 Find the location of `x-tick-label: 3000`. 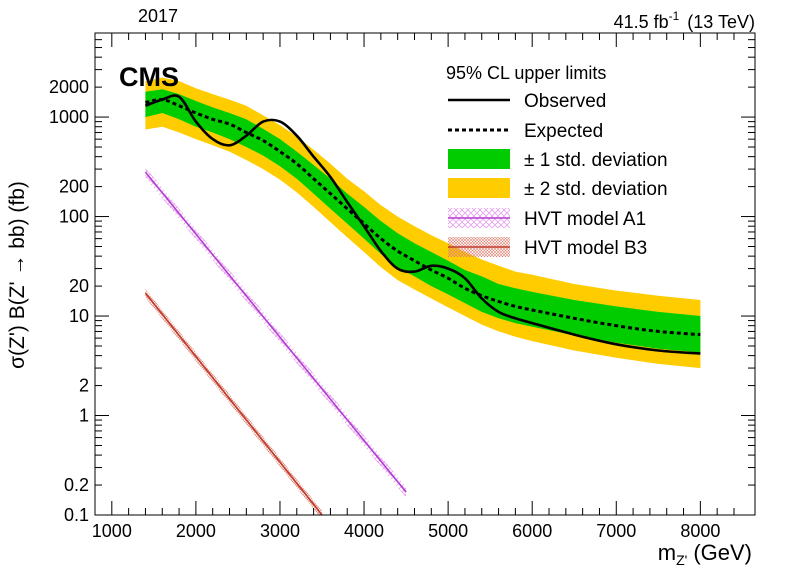

x-tick-label: 3000 is located at coordinates (280, 531).